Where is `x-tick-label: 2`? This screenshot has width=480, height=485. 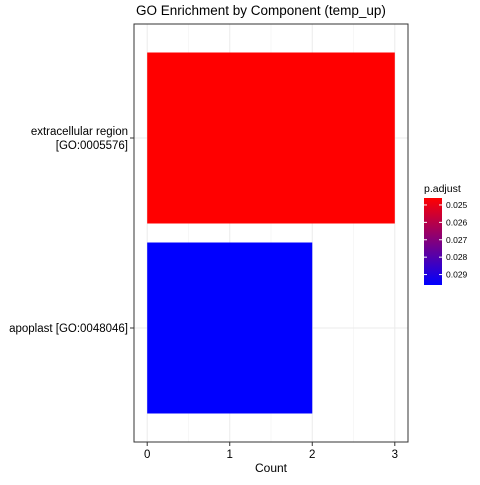 x-tick-label: 2 is located at coordinates (312, 455).